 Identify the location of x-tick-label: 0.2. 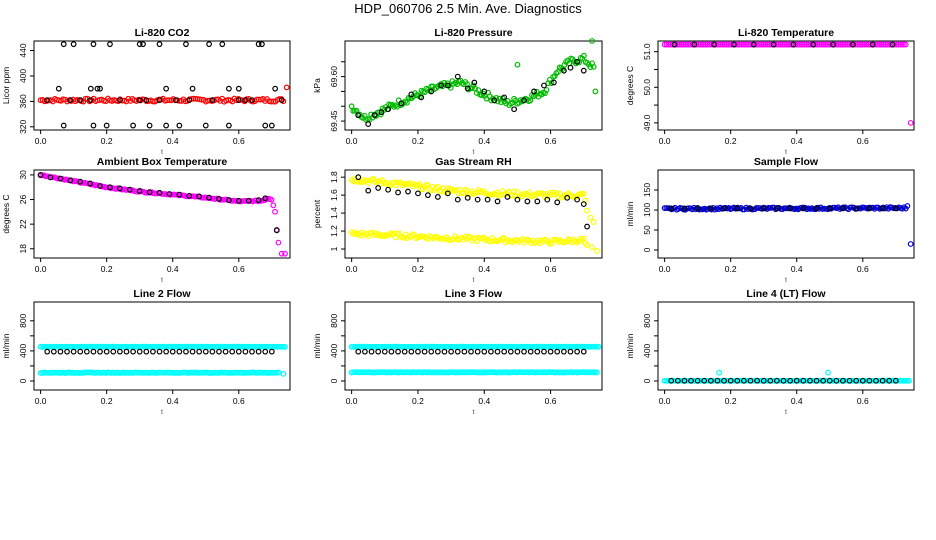
(107, 141).